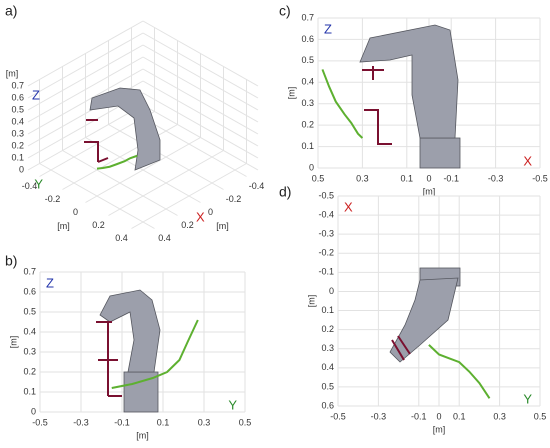 The height and width of the screenshot is (448, 550). I want to click on robot-d-arm, so click(424, 320).